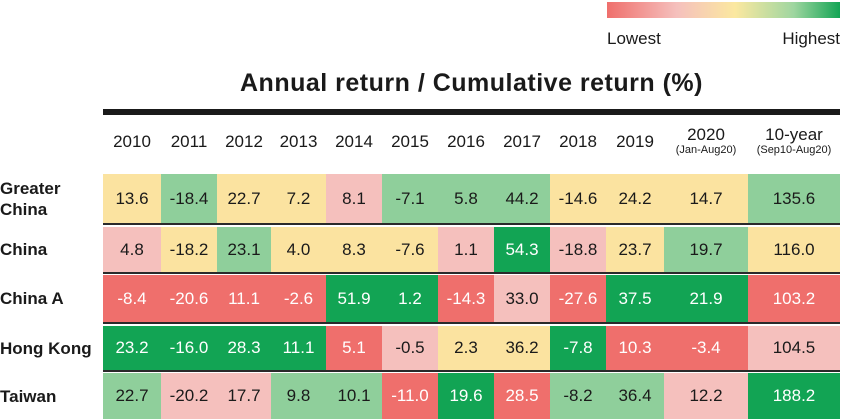 The width and height of the screenshot is (842, 420). Describe the element at coordinates (794, 348) in the screenshot. I see `data-cell: 104.5` at that location.